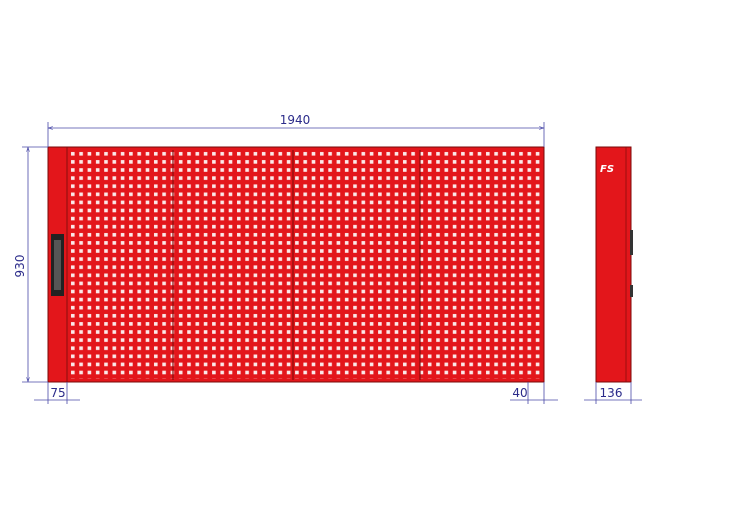  What do you see at coordinates (607, 169) in the screenshot?
I see `logo: FS` at bounding box center [607, 169].